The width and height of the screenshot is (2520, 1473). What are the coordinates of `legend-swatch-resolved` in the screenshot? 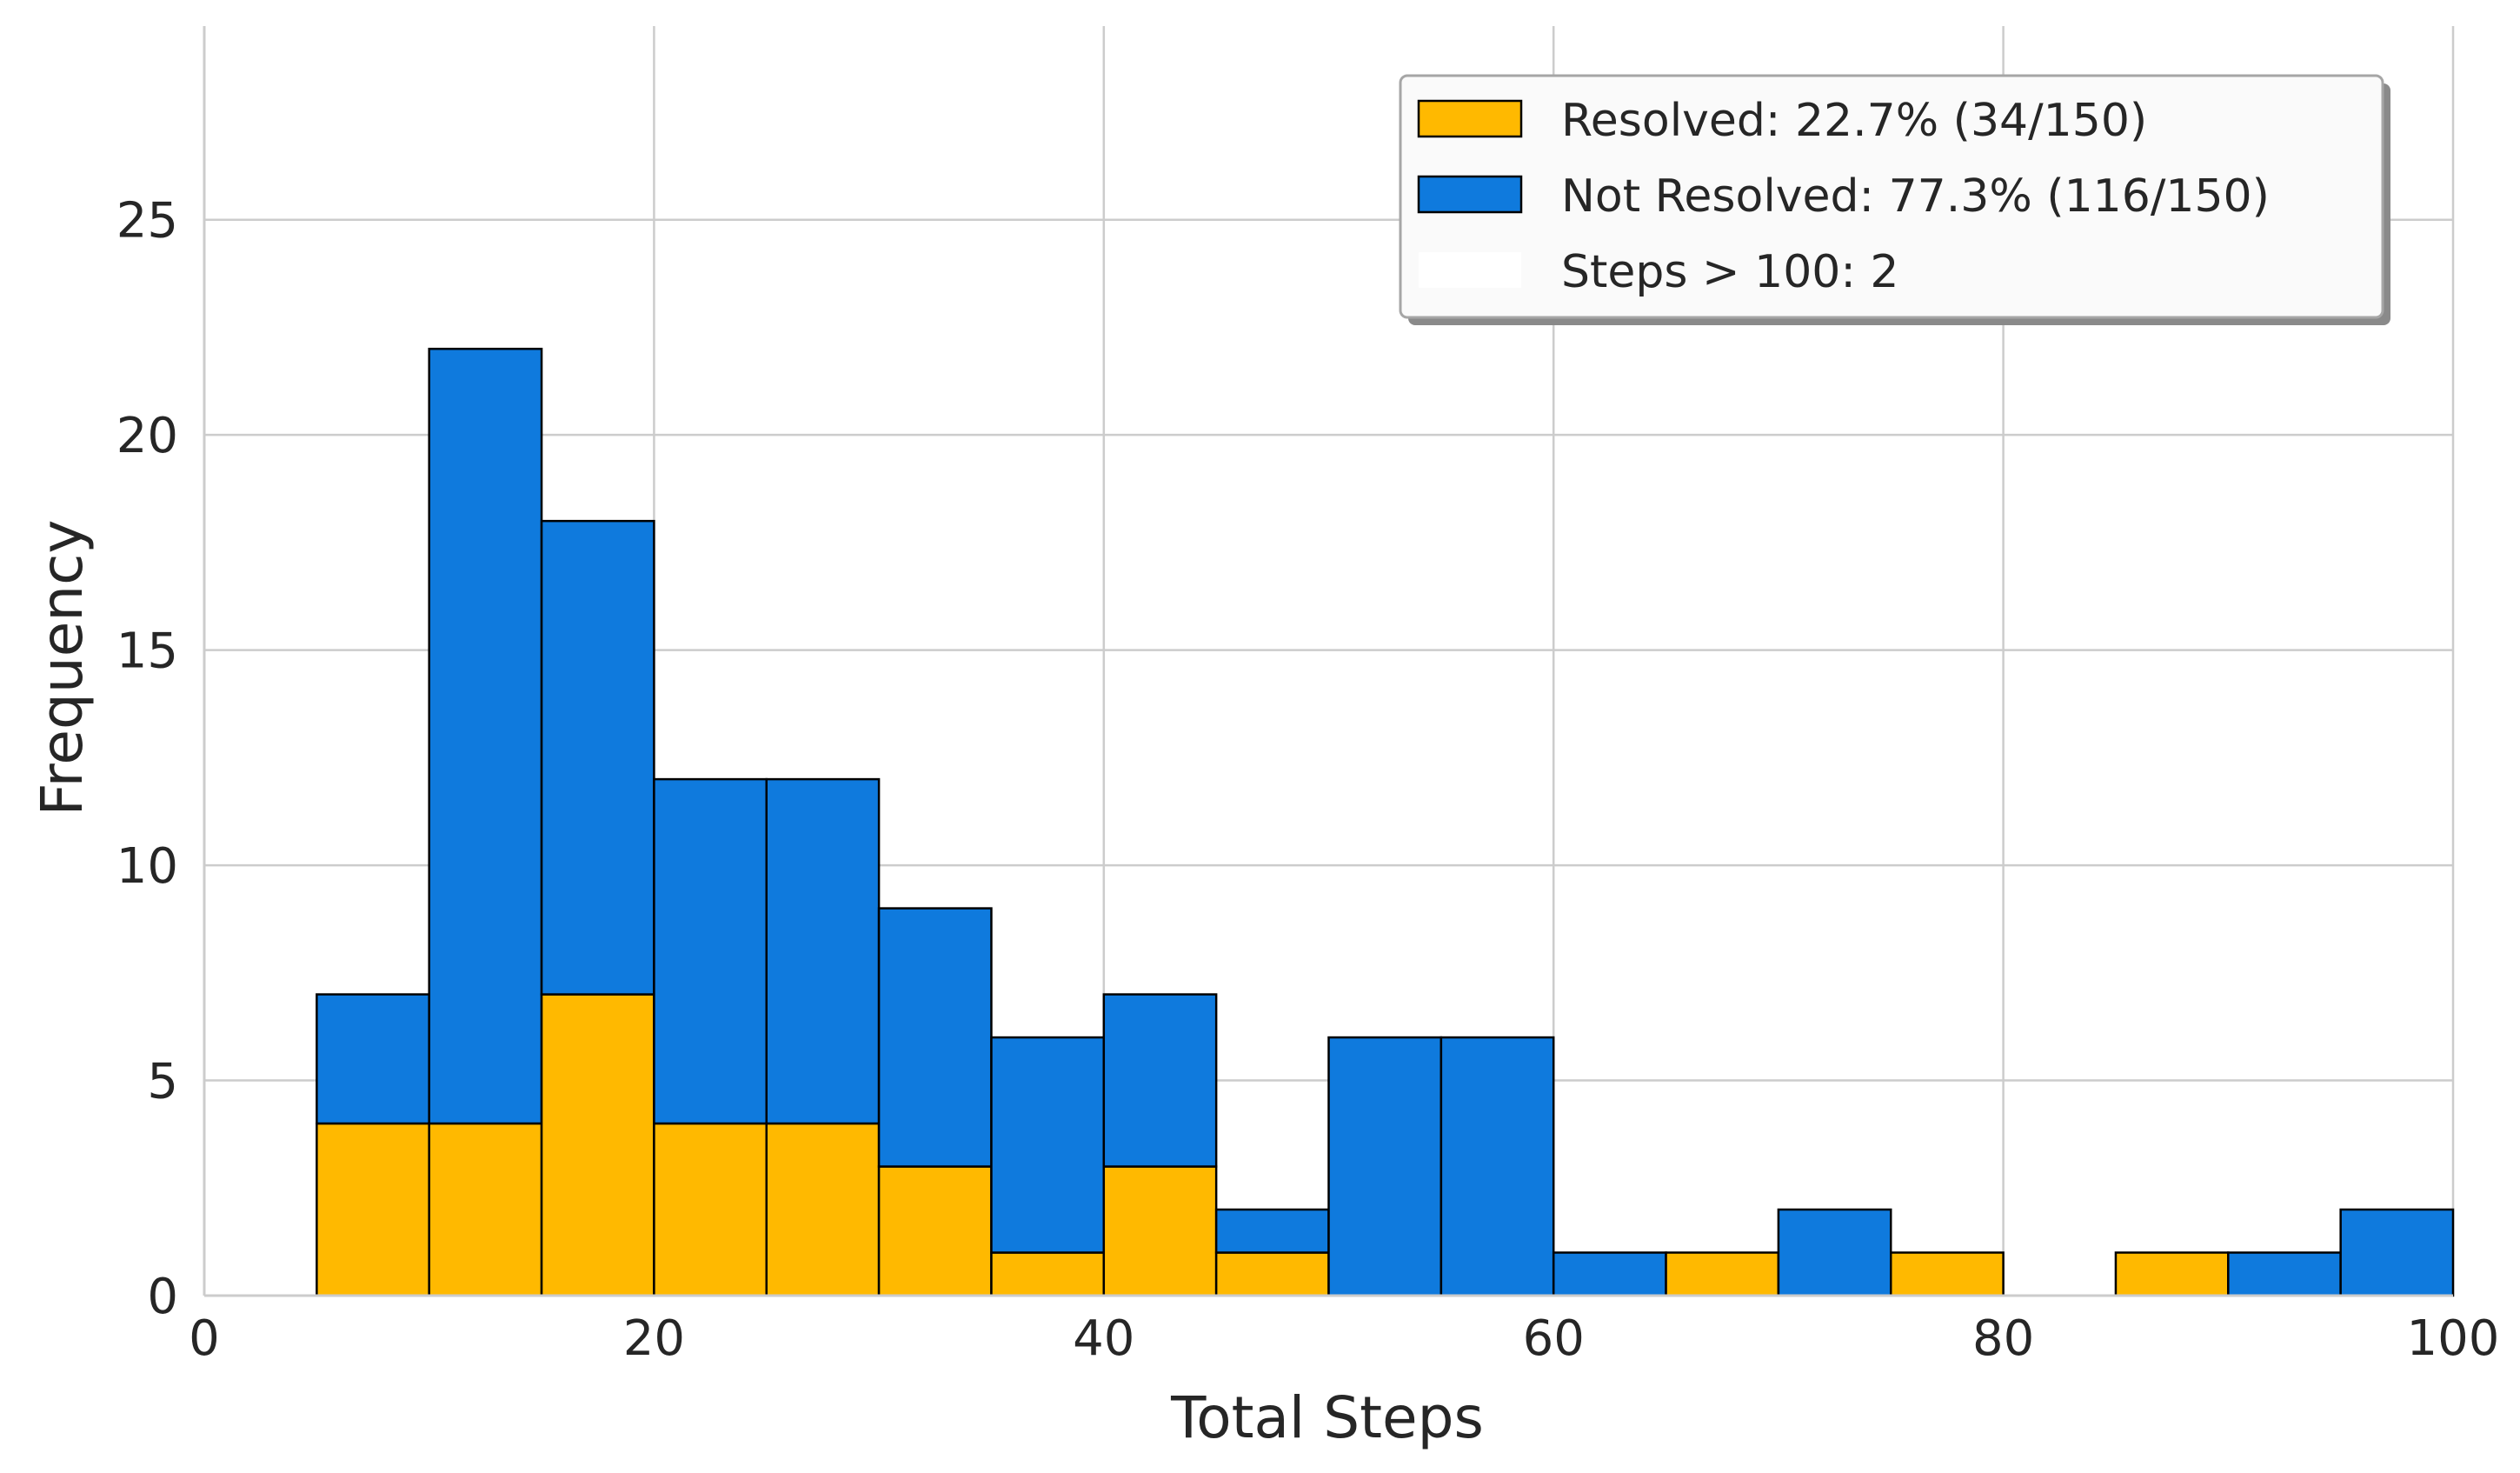 It's located at (1470, 118).